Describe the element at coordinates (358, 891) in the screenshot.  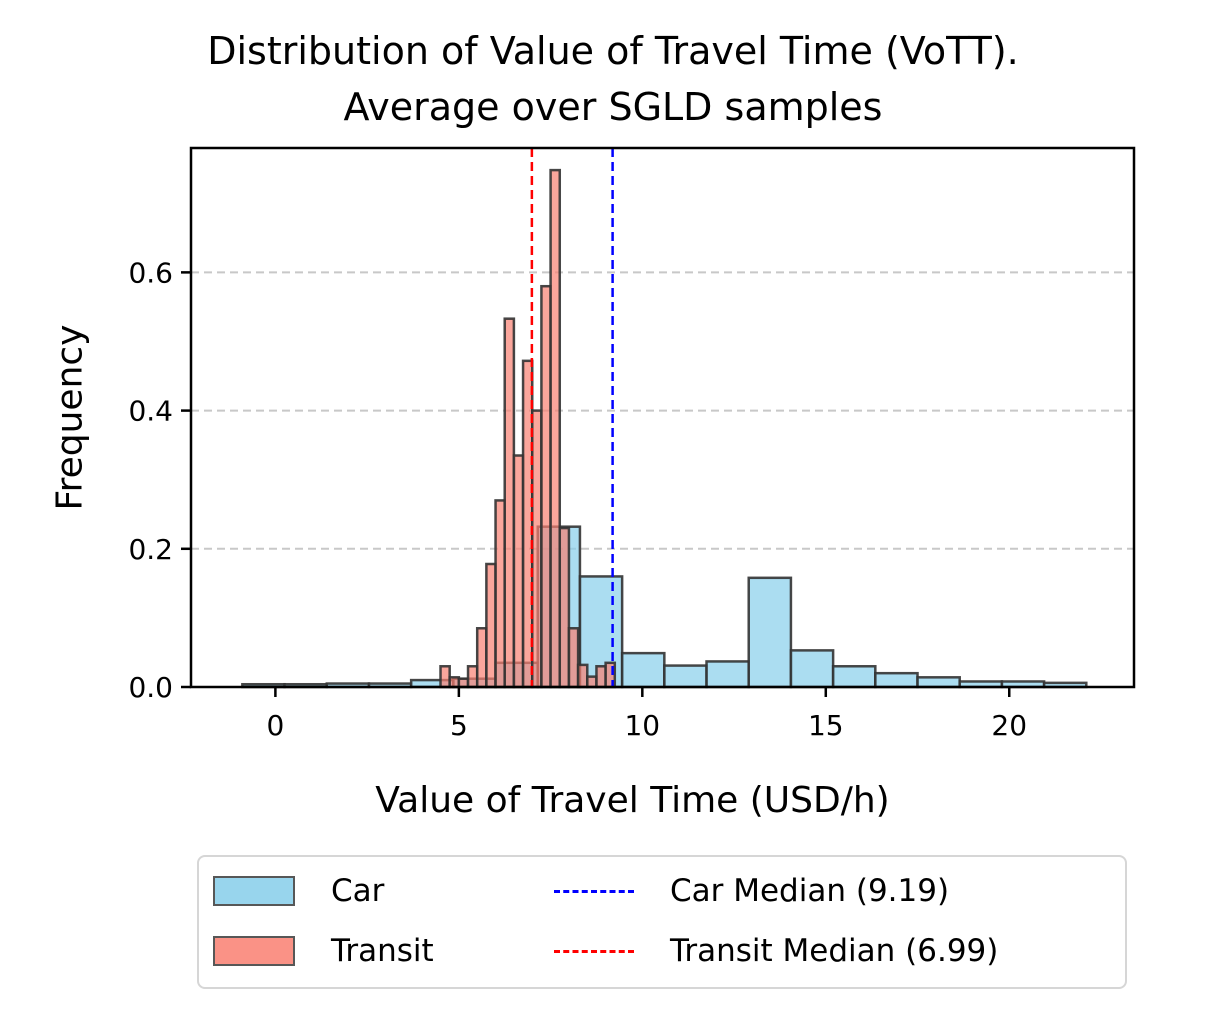
I see `legend-label-car: Car` at that location.